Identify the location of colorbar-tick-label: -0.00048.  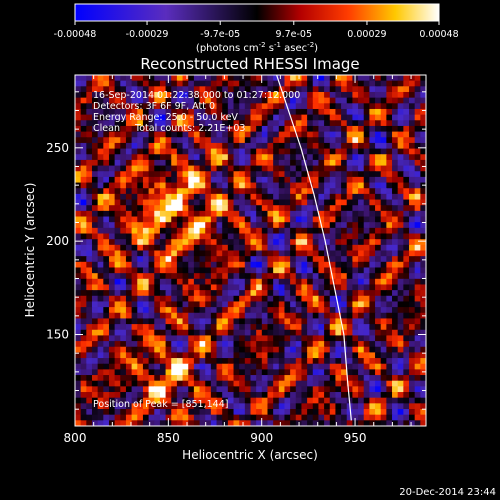
(75, 34).